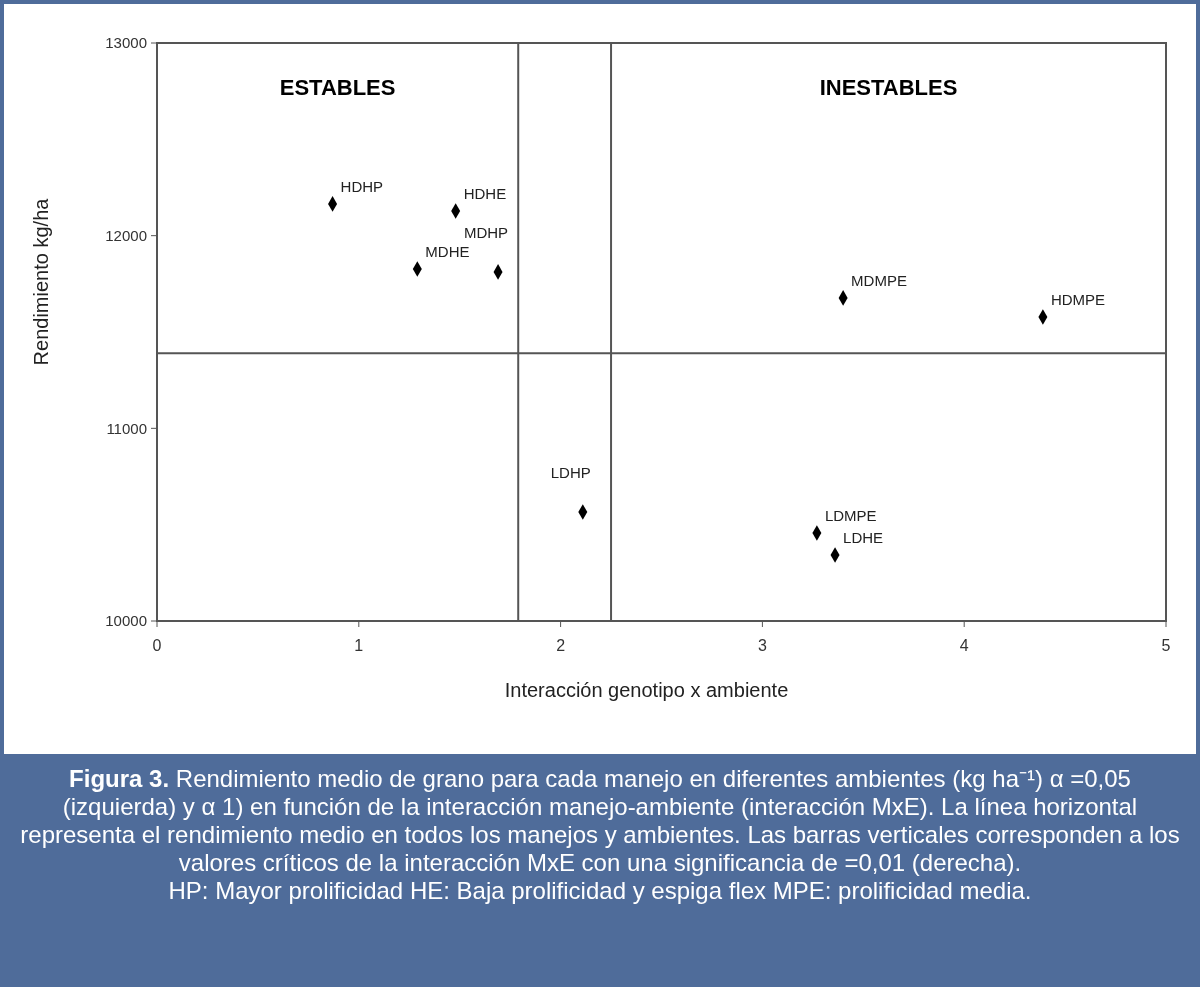  Describe the element at coordinates (1166, 645) in the screenshot. I see `x-tick-label: 5` at that location.